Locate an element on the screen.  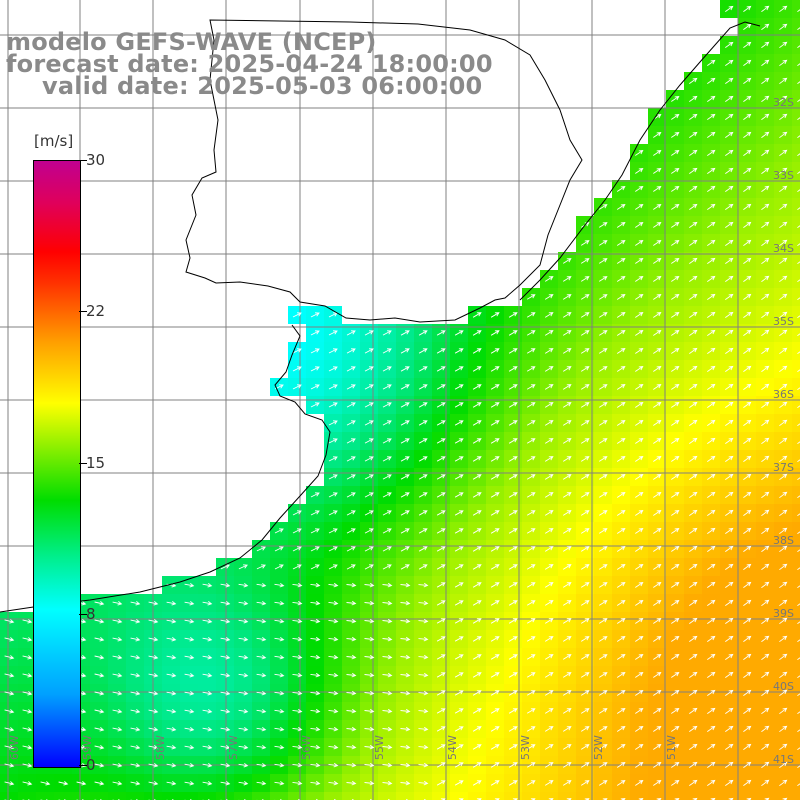
longitude-label: 55W is located at coordinates (379, 747).